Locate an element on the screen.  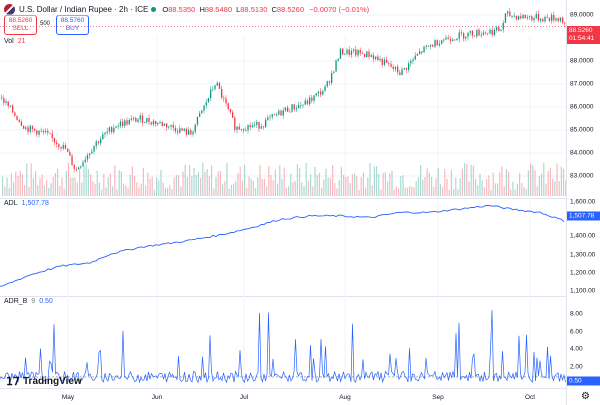
adl-tick: 1,200.00 is located at coordinates (583, 273).